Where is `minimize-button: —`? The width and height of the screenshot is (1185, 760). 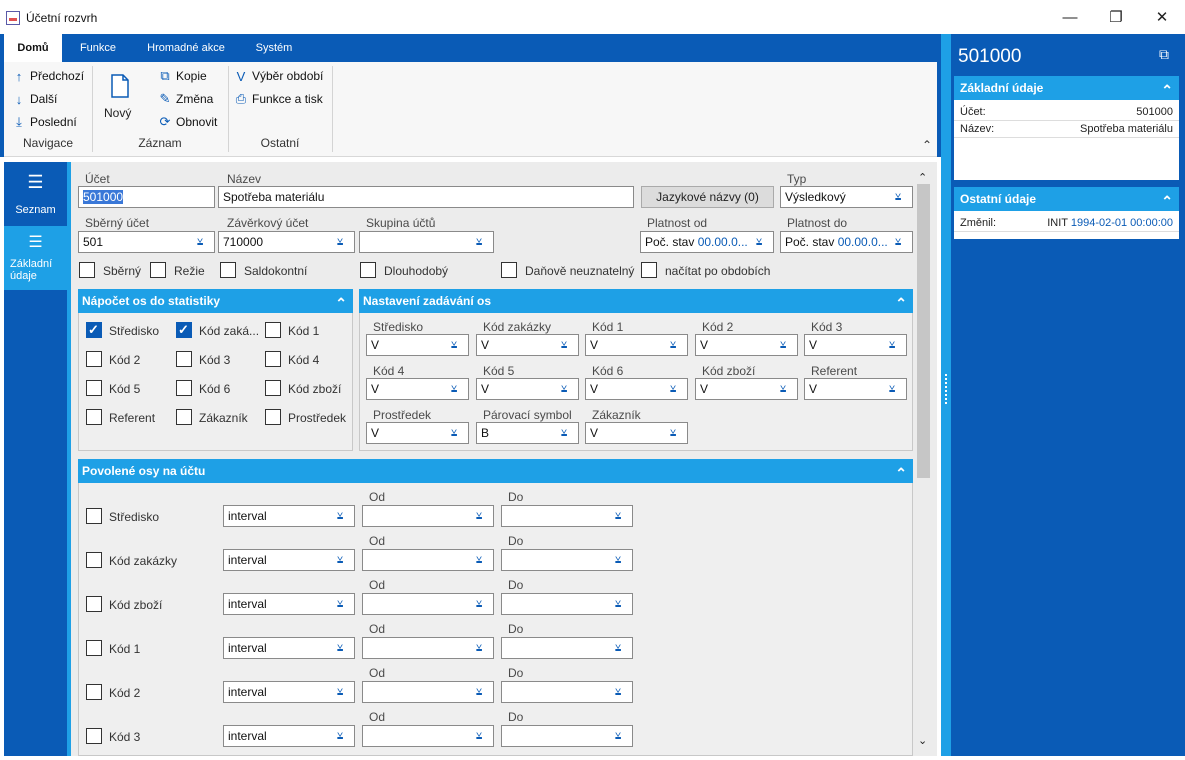 minimize-button: — is located at coordinates (1070, 17).